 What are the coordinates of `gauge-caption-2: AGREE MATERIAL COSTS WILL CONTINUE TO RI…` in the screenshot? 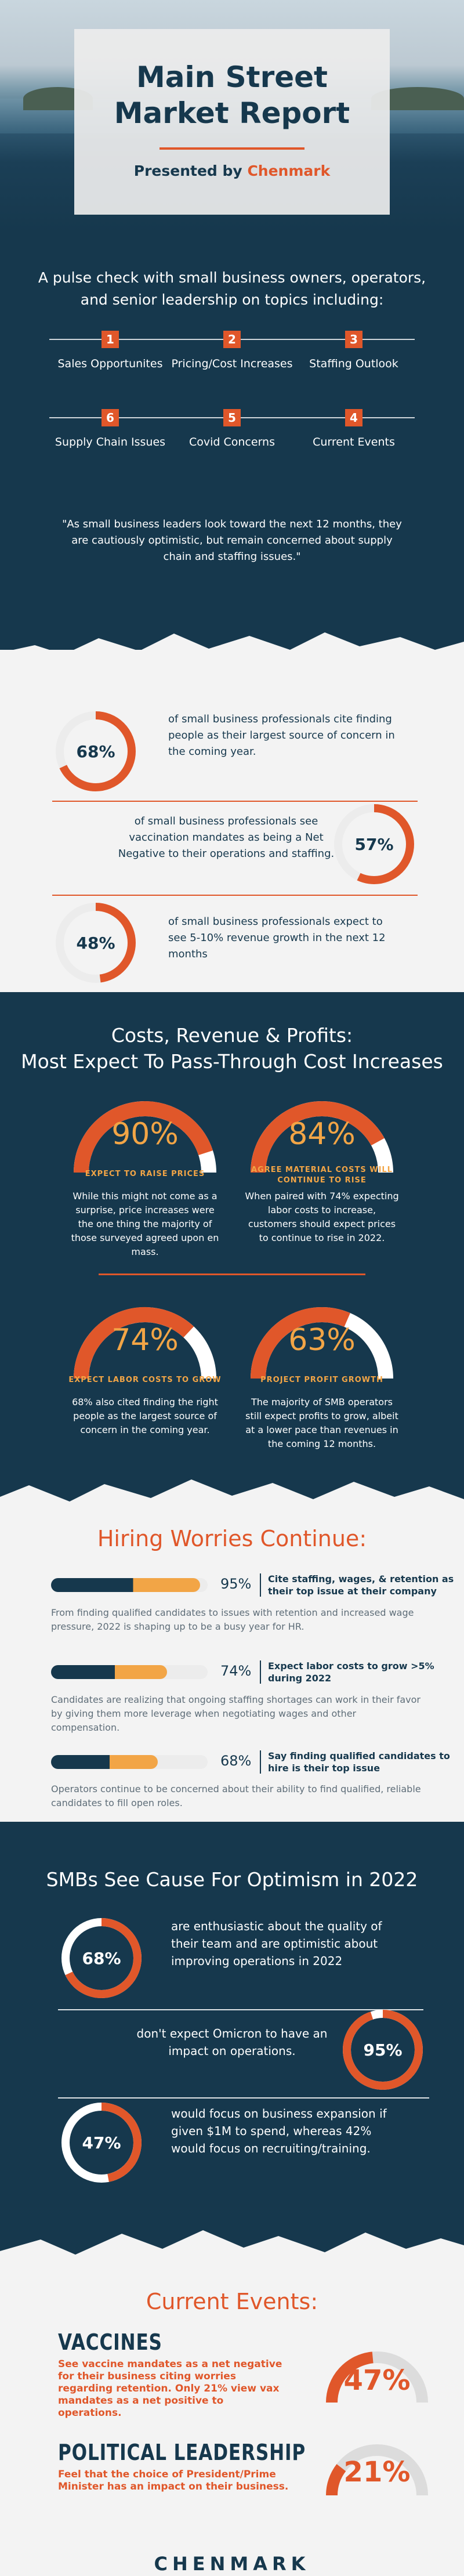 It's located at (322, 1175).